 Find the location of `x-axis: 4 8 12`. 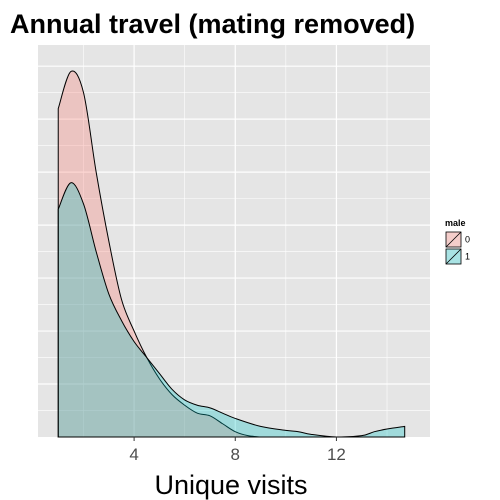

x-axis: 4 8 12 is located at coordinates (237, 450).